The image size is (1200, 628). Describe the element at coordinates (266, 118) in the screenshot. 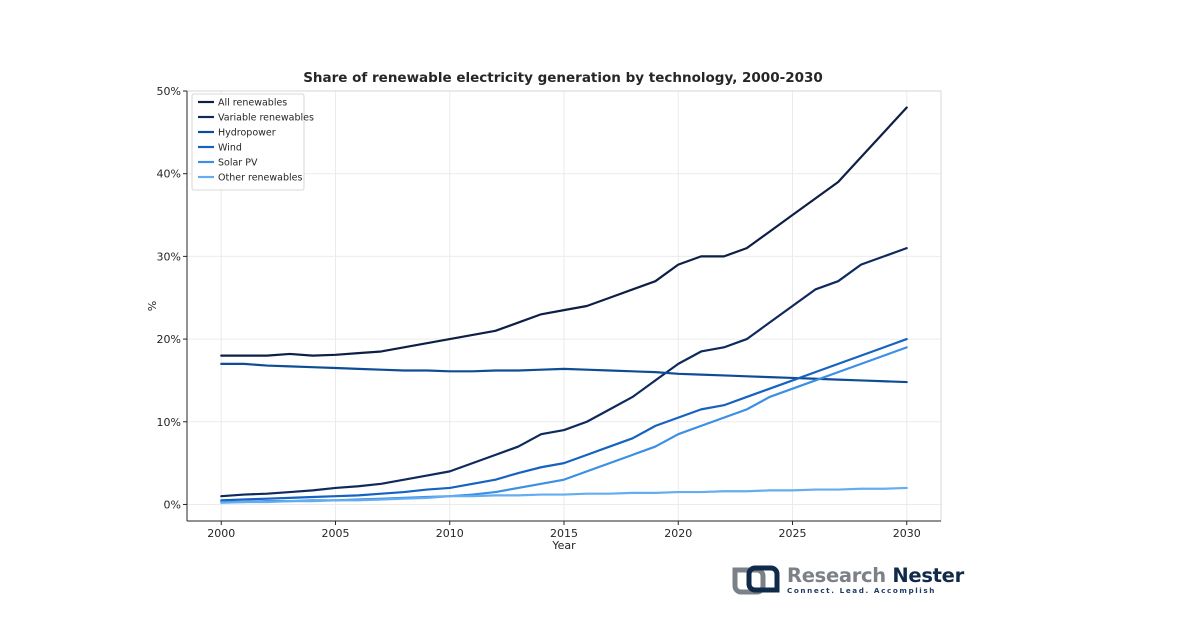

I see `legend-label: Variable renewables` at that location.